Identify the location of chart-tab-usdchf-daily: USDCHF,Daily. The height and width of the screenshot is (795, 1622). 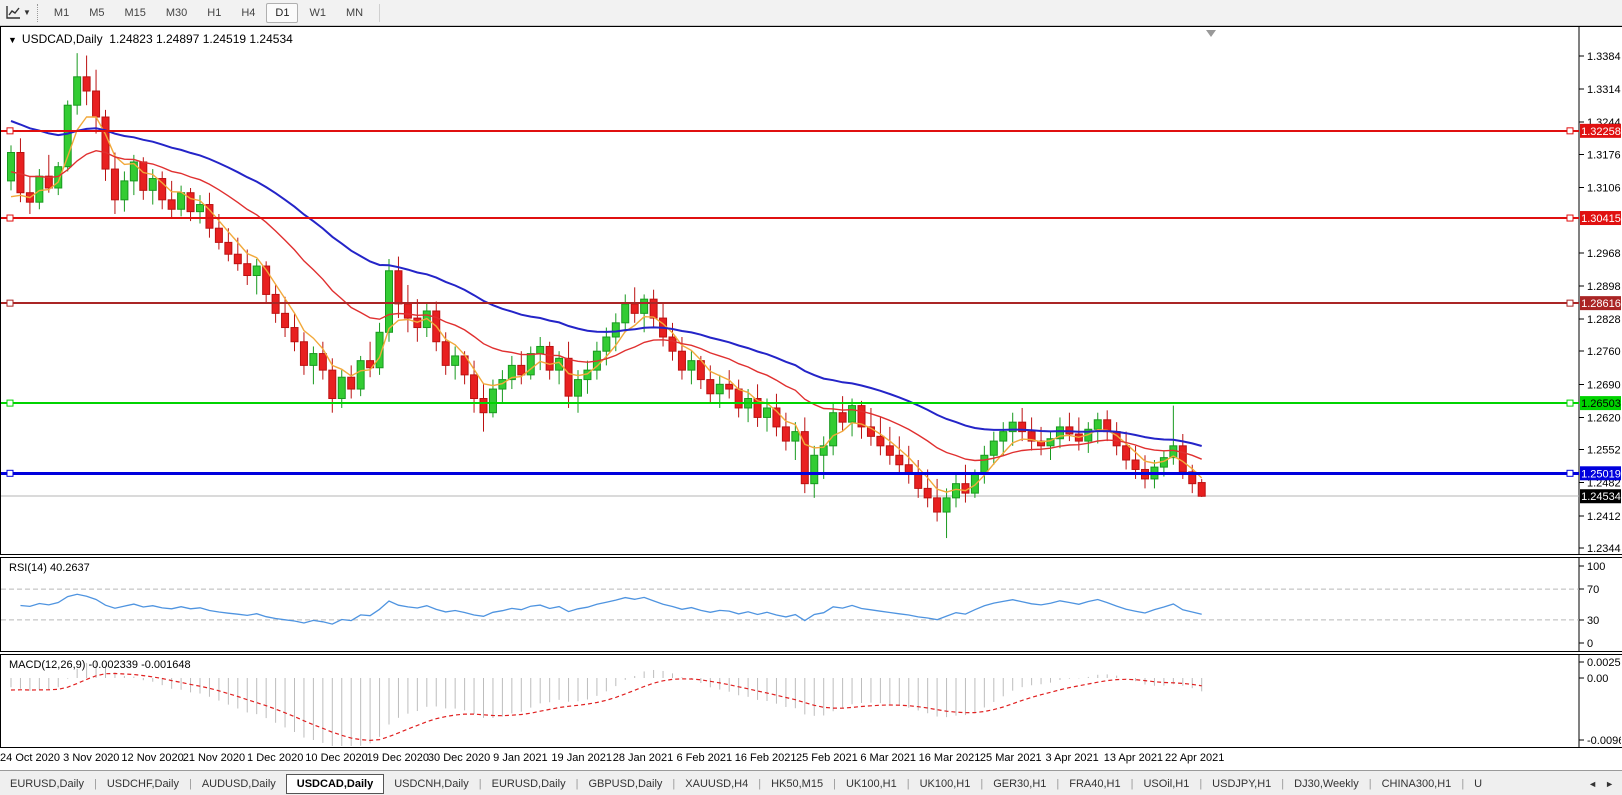
(142, 783).